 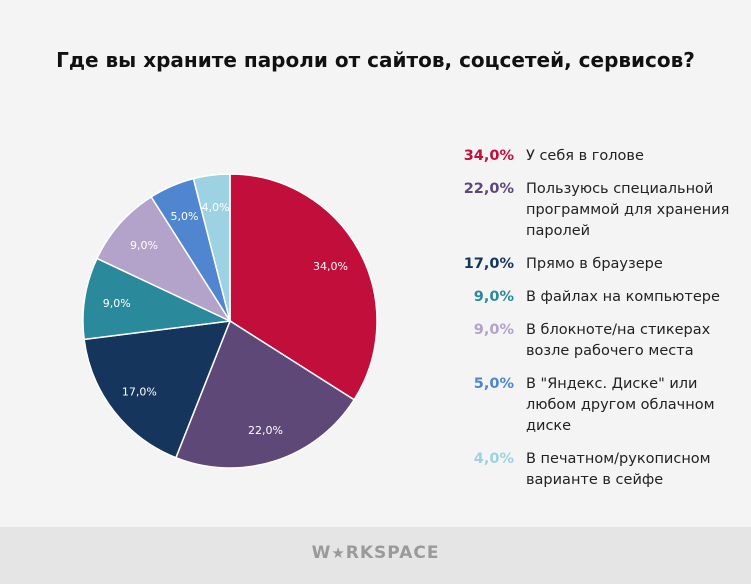 I want to click on data-label: 34,0%, so click(x=330, y=266).